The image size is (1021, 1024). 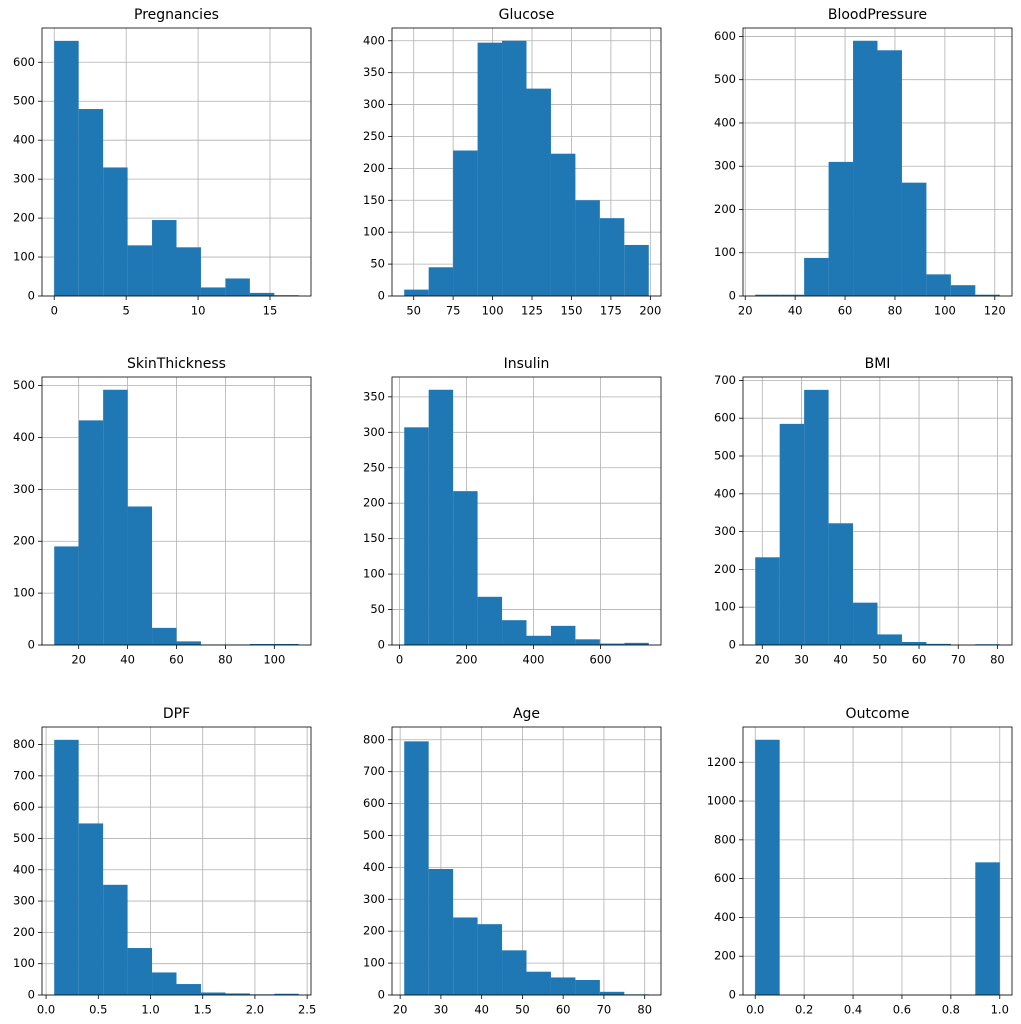 I want to click on y-tick-label: 50, so click(x=377, y=609).